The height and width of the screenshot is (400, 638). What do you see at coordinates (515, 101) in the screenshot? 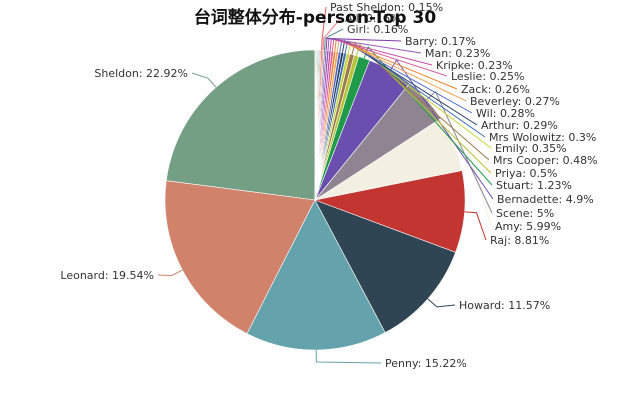
I see `slice-label-beverley: Beverley: 0.27%` at bounding box center [515, 101].